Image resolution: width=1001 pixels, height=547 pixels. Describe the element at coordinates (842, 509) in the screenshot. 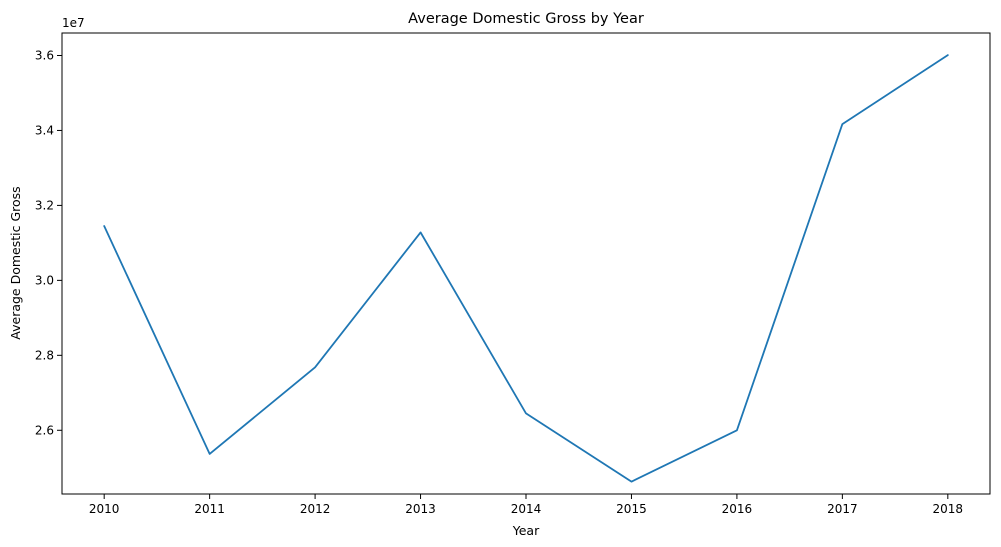

I see `x-tick-label: 2017` at that location.